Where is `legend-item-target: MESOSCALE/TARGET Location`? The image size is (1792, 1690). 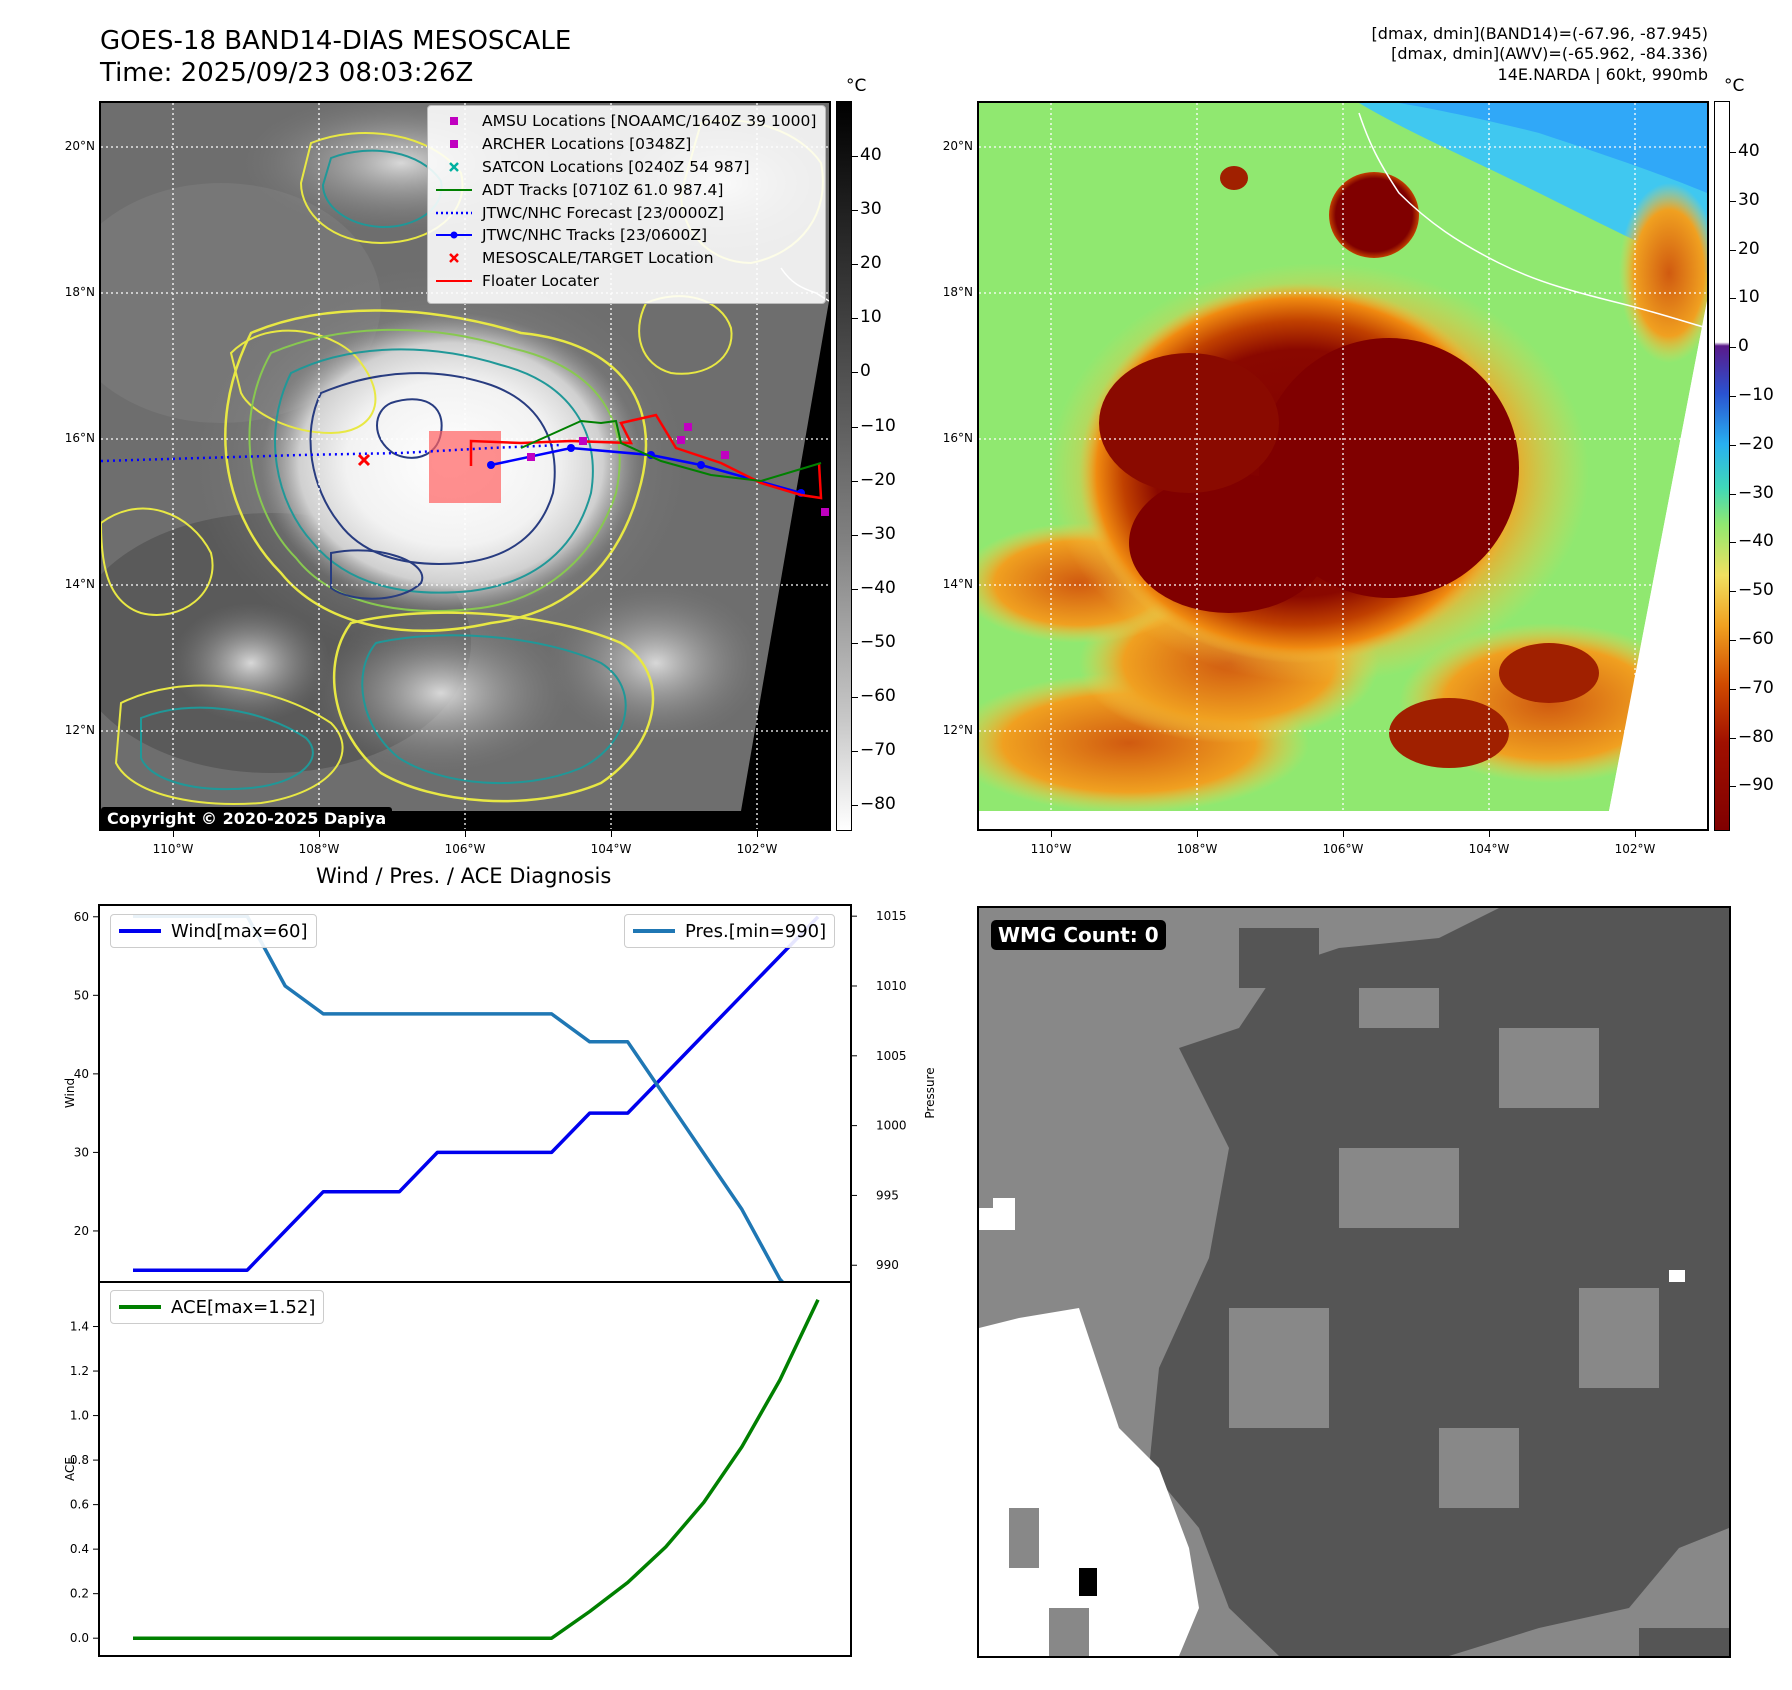
legend-item-target: MESOSCALE/TARGET Location is located at coordinates (626, 258).